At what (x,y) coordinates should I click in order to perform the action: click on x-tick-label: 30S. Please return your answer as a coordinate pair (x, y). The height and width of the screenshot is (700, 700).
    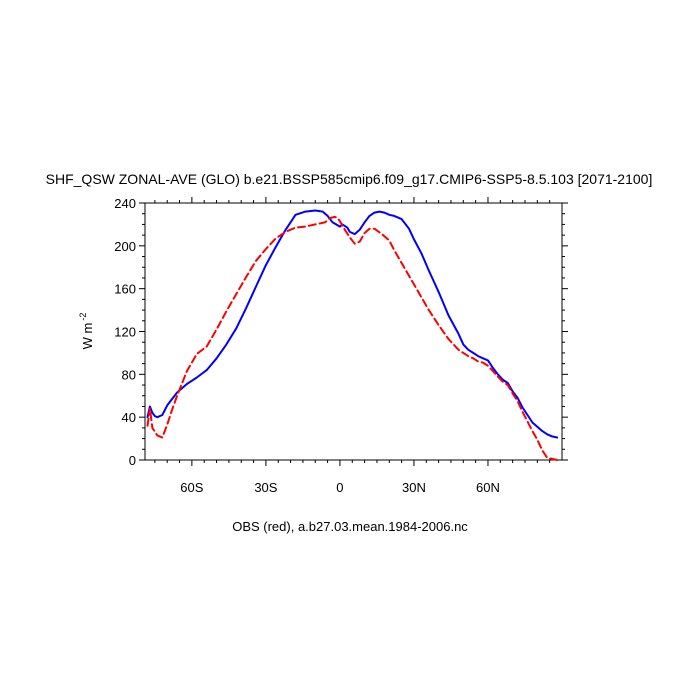
    Looking at the image, I should click on (265, 487).